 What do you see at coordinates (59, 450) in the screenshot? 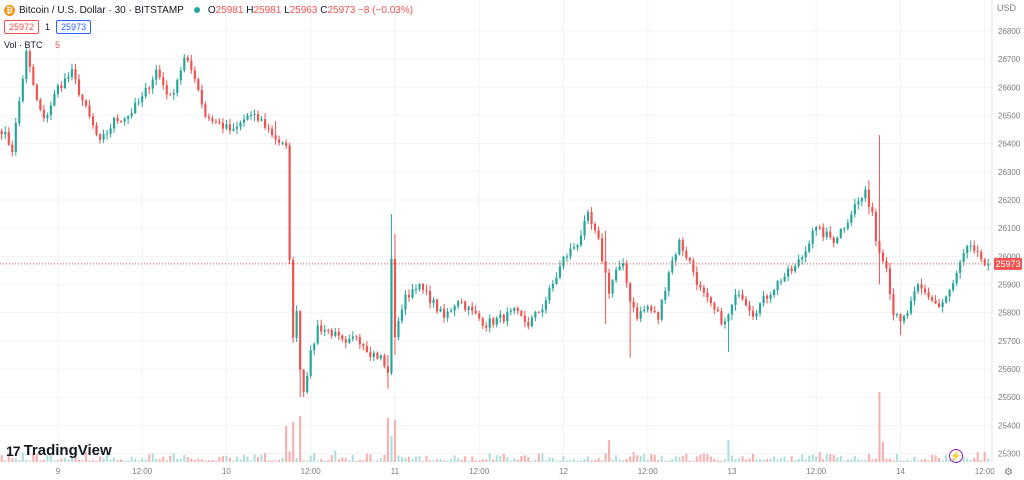
I see `tradingview-logo: 17 TradingView` at bounding box center [59, 450].